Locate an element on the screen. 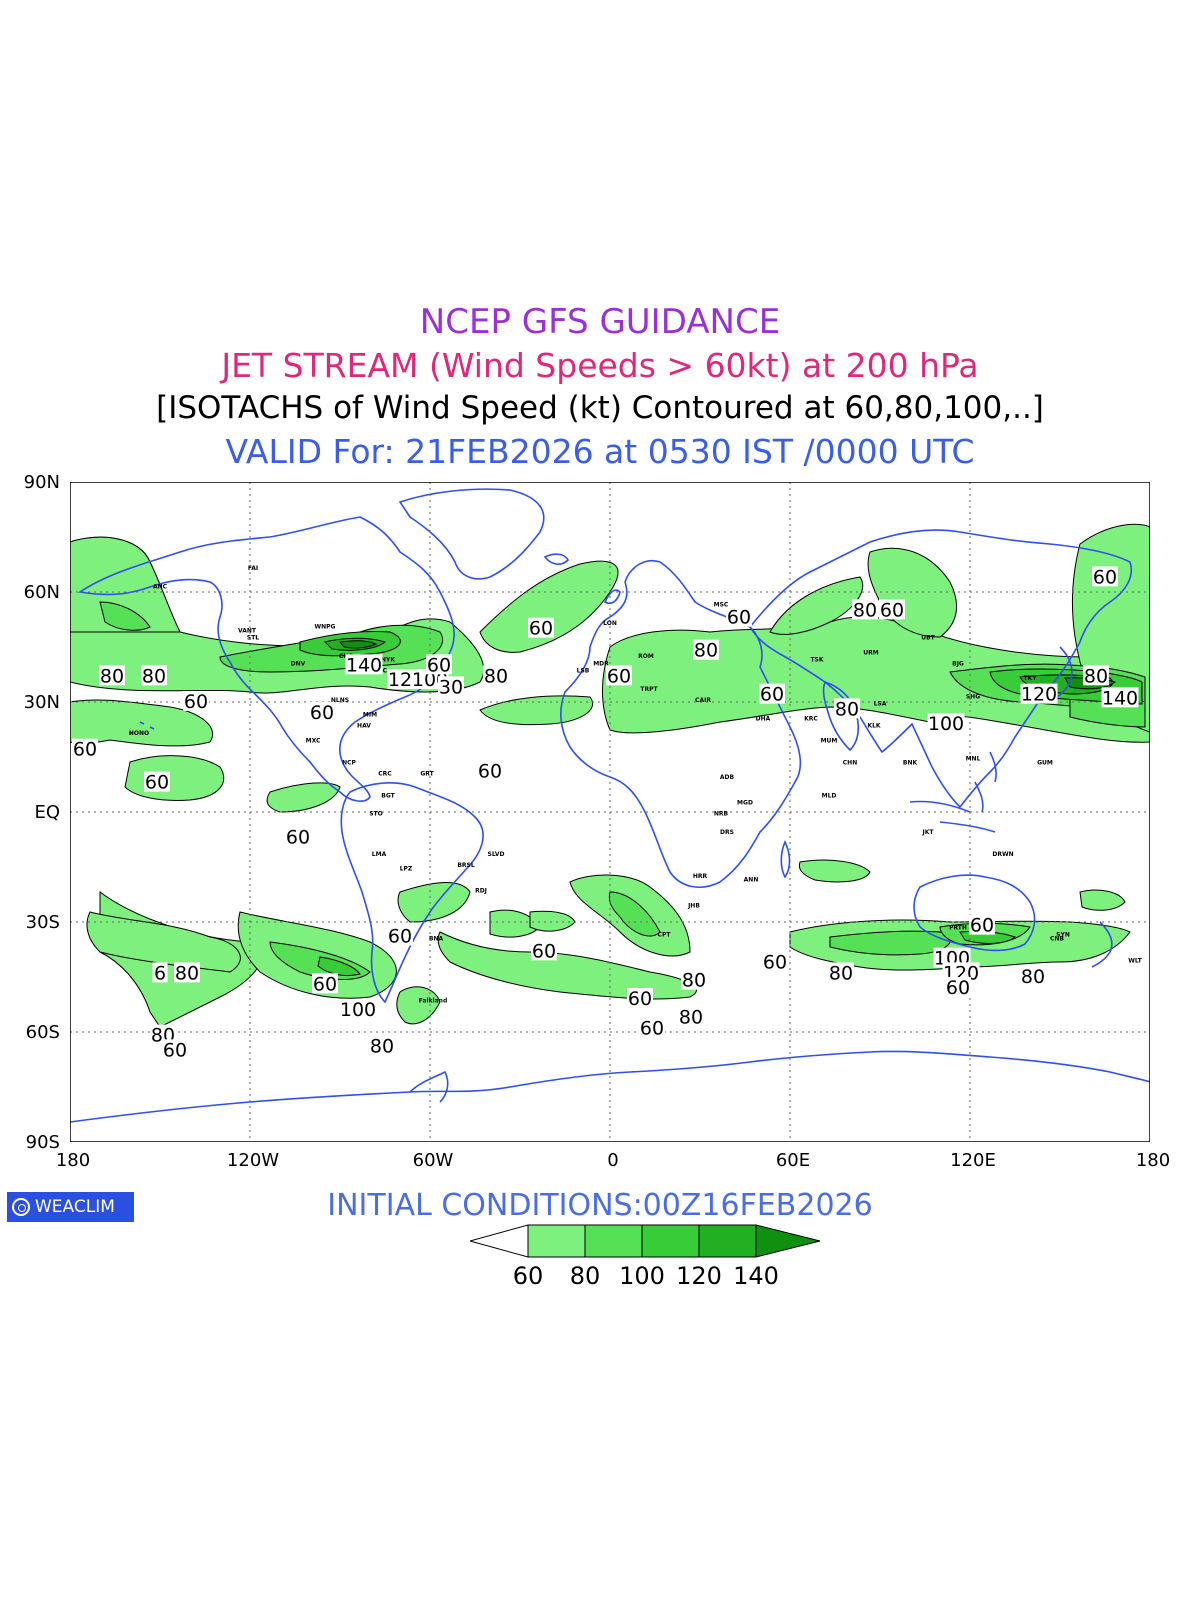 This screenshot has width=1200, height=1600. city-label: VANT is located at coordinates (247, 630).